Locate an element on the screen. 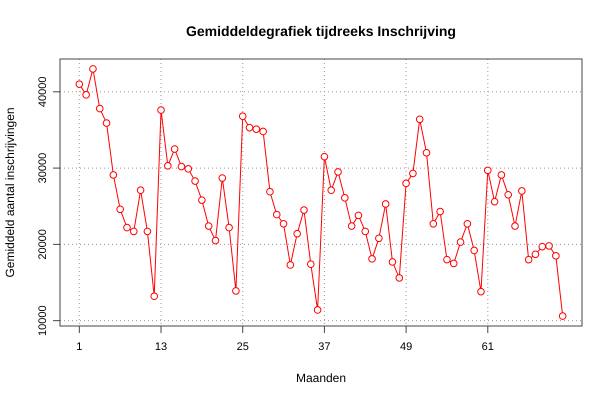 Image resolution: width=600 pixels, height=400 pixels. y-tick-label: 40000 is located at coordinates (43, 92).